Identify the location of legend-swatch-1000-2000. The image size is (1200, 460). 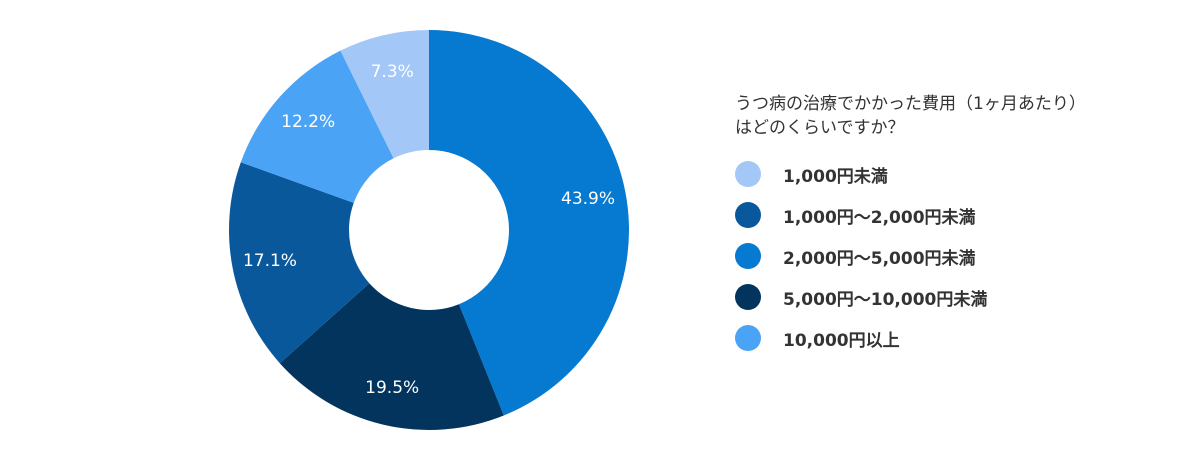
(748, 215).